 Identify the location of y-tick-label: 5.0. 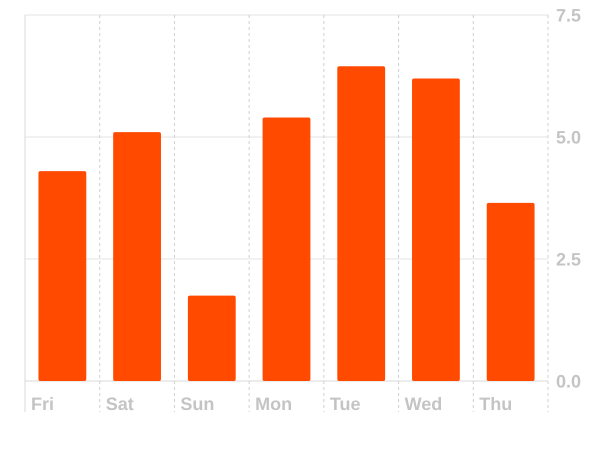
(569, 137).